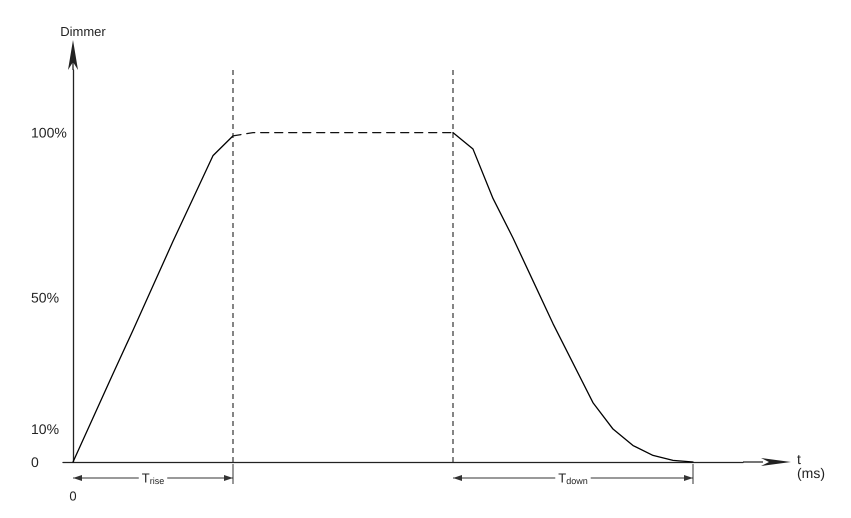 This screenshot has height=518, width=851. What do you see at coordinates (73, 496) in the screenshot?
I see `text: 0` at bounding box center [73, 496].